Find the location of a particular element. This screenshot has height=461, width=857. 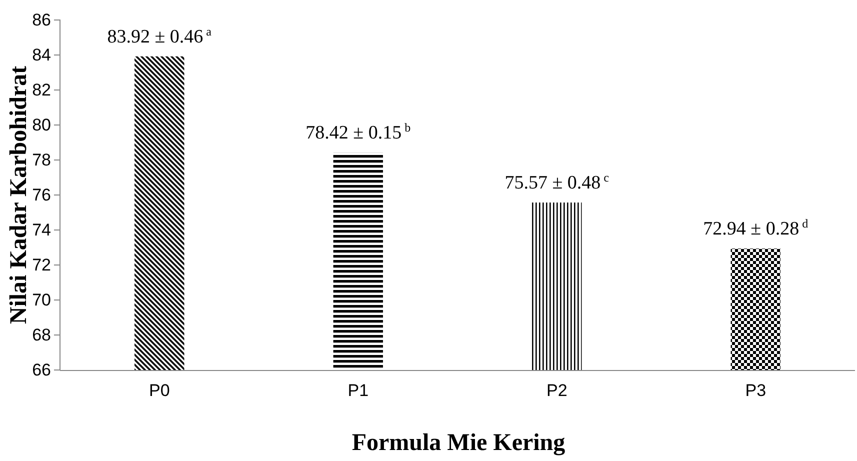

x-tick-label: P3 is located at coordinates (755, 390).